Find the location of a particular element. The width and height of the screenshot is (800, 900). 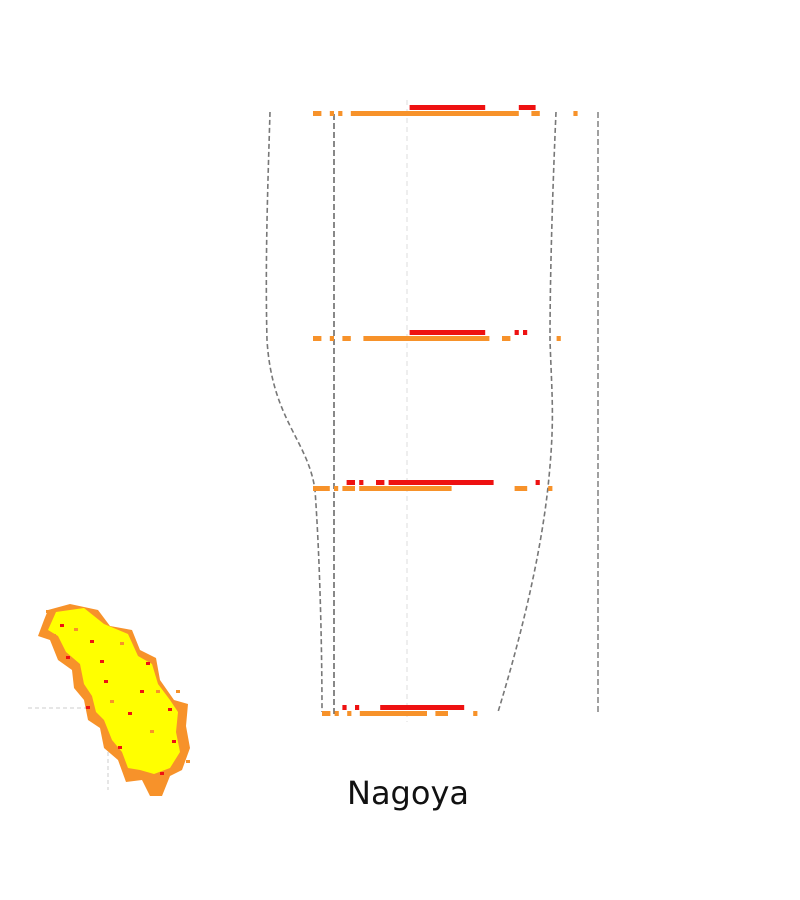

region-map is located at coordinates (109, 700).